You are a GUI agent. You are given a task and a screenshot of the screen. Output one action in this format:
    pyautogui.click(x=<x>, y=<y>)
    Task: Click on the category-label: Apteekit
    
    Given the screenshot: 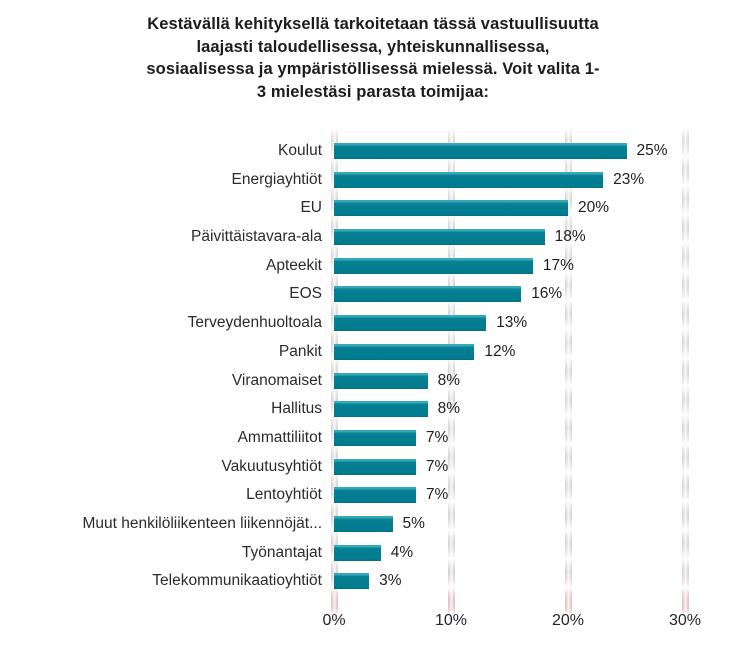 What is the action you would take?
    pyautogui.click(x=293, y=265)
    